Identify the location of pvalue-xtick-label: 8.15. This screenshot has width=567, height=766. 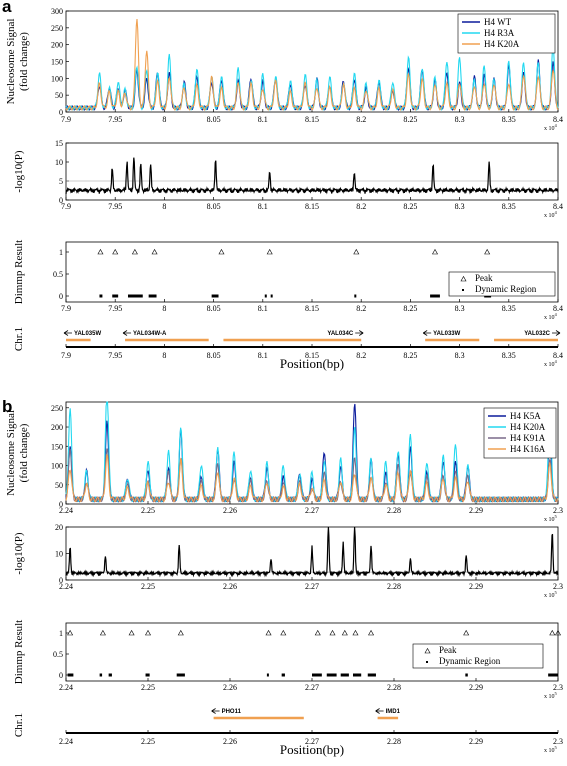
(312, 206).